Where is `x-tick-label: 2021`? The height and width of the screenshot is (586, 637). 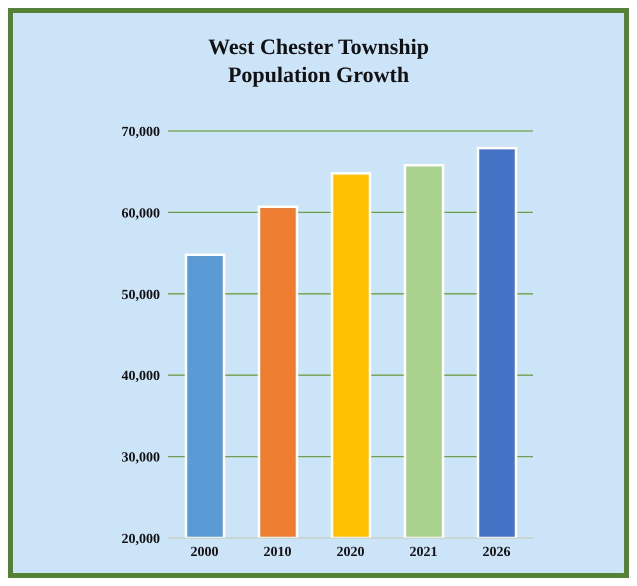
x-tick-label: 2021 is located at coordinates (424, 552).